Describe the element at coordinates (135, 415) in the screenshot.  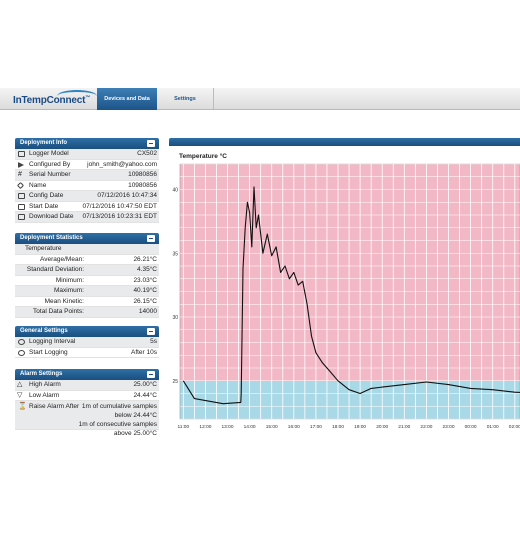
I see `raise-line: below 24.44°C` at that location.